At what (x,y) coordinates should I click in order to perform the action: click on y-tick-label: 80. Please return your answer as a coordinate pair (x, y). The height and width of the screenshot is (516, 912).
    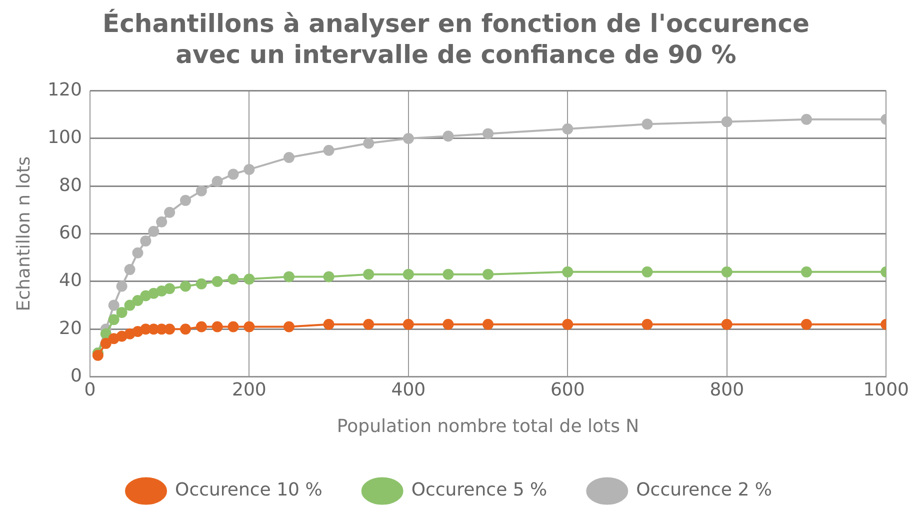
    Looking at the image, I should click on (70, 185).